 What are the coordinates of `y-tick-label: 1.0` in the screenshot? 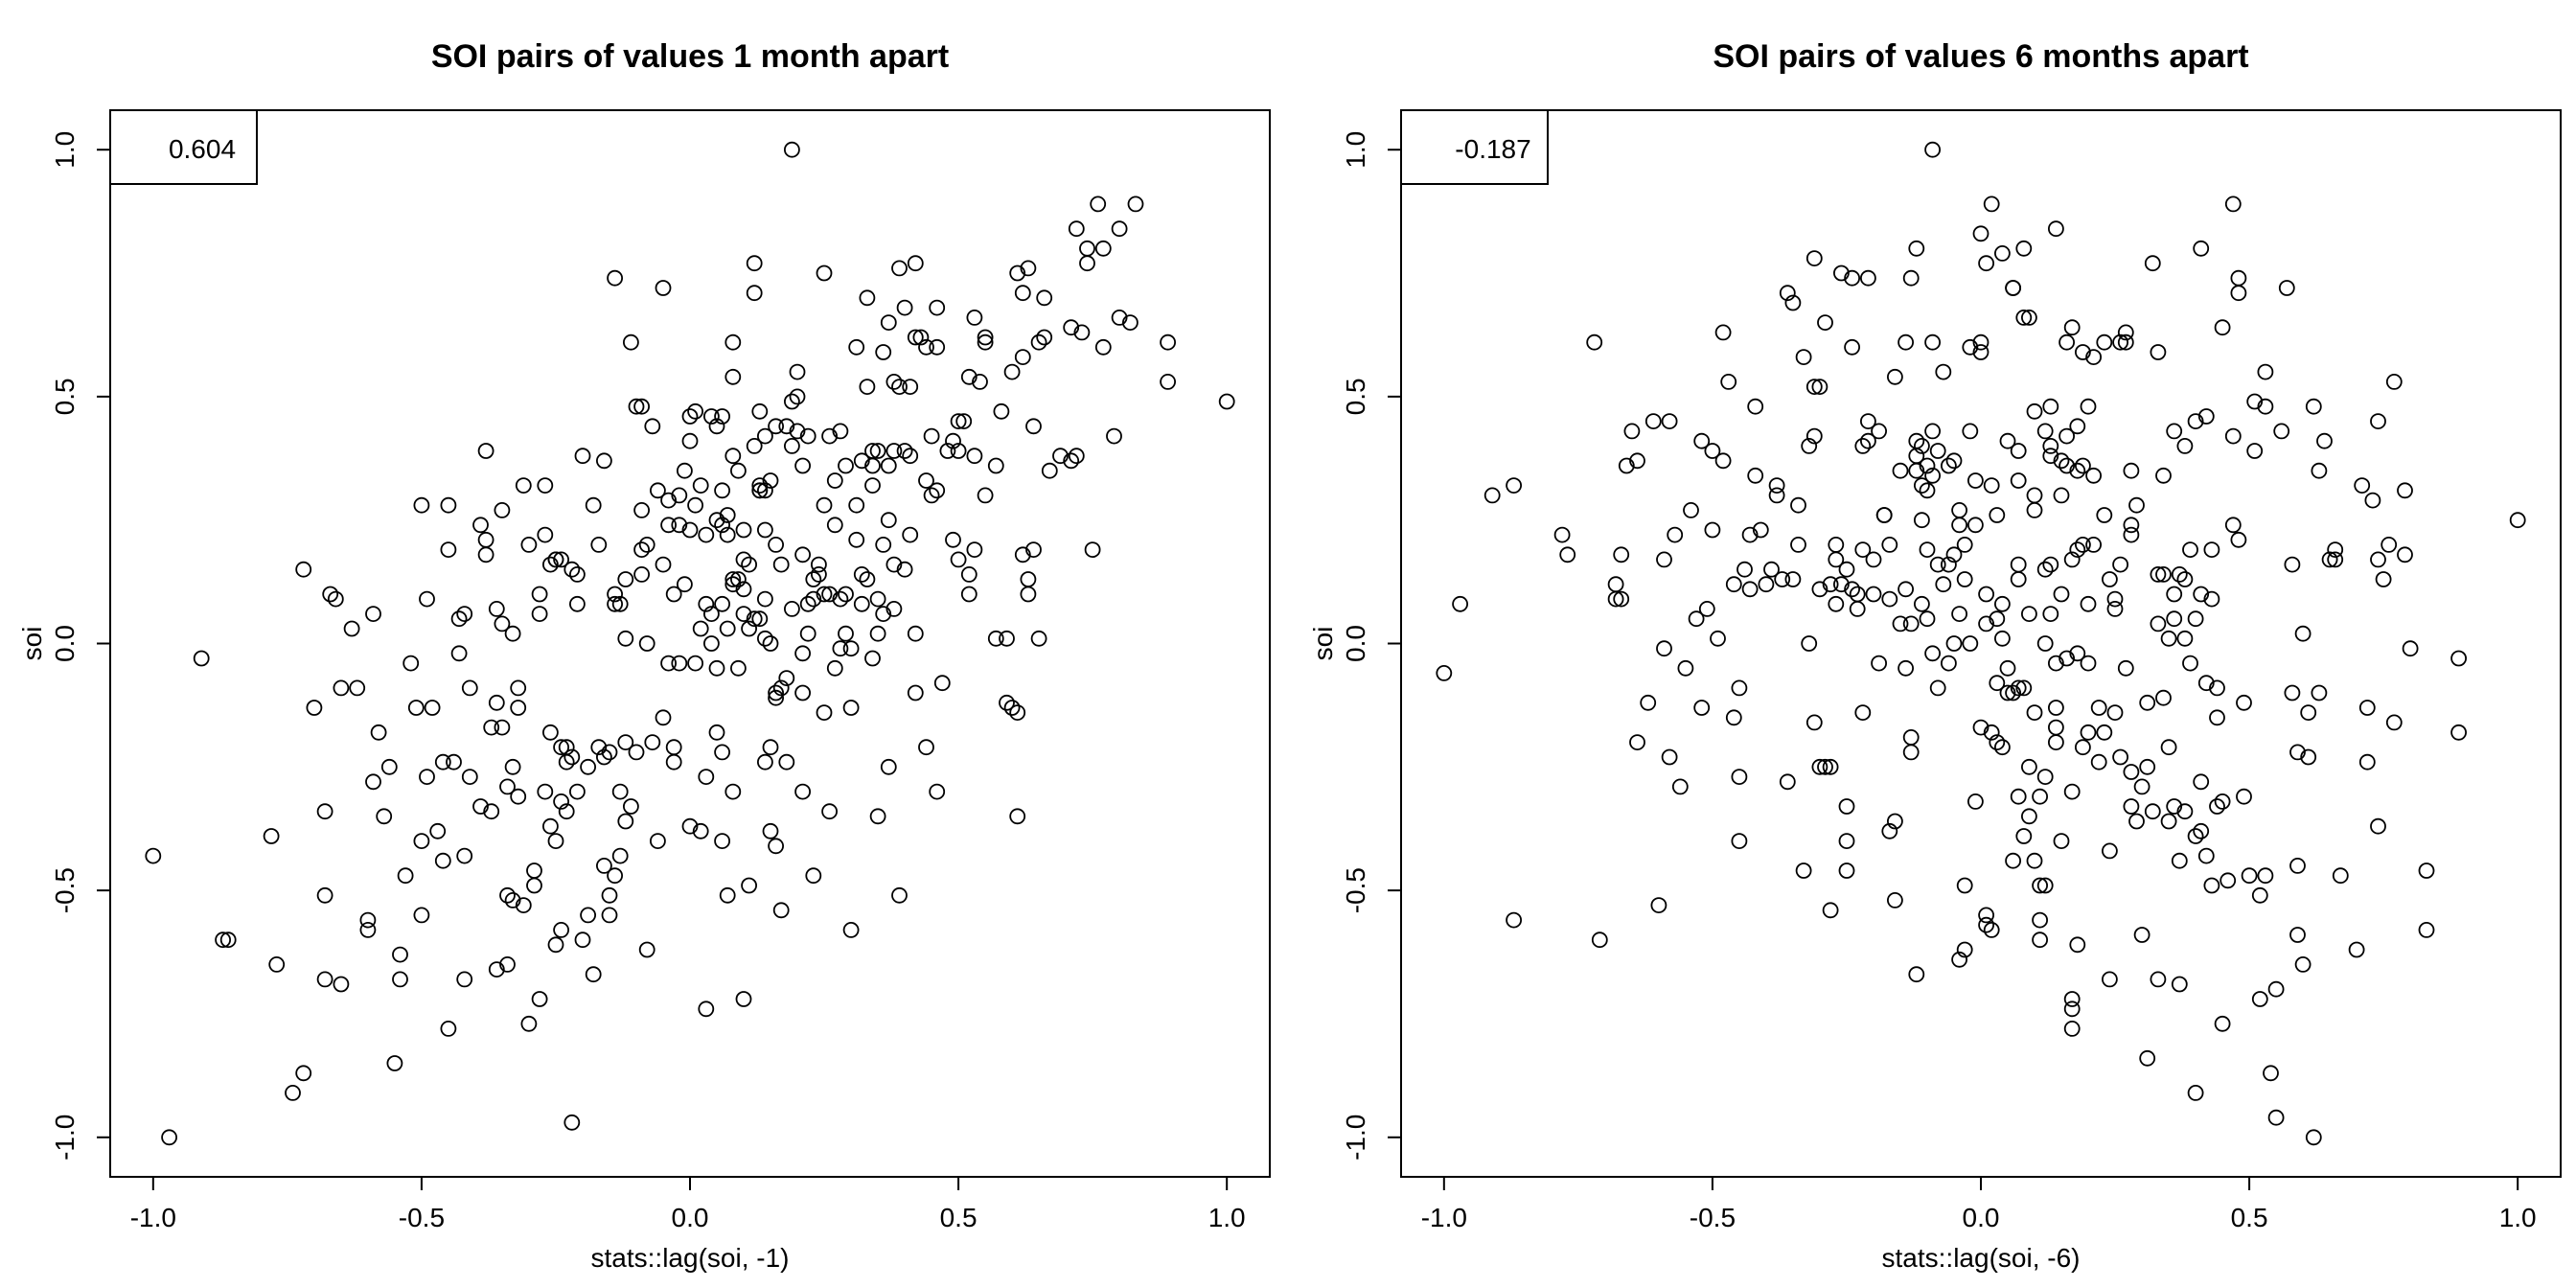 It's located at (65, 150).